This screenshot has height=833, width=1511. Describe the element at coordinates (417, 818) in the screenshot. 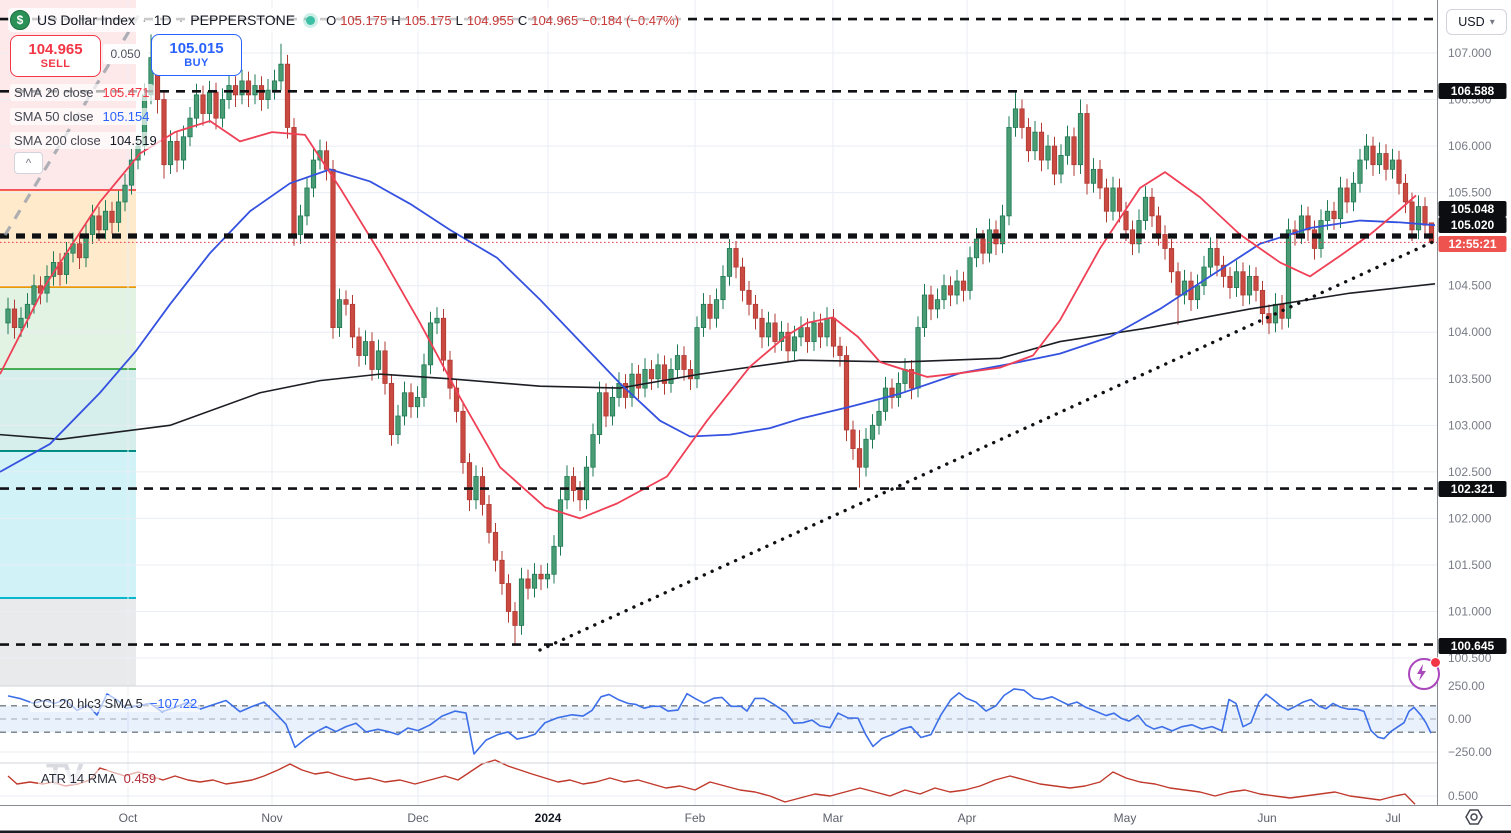

I see `time-axis-label: Dec` at that location.